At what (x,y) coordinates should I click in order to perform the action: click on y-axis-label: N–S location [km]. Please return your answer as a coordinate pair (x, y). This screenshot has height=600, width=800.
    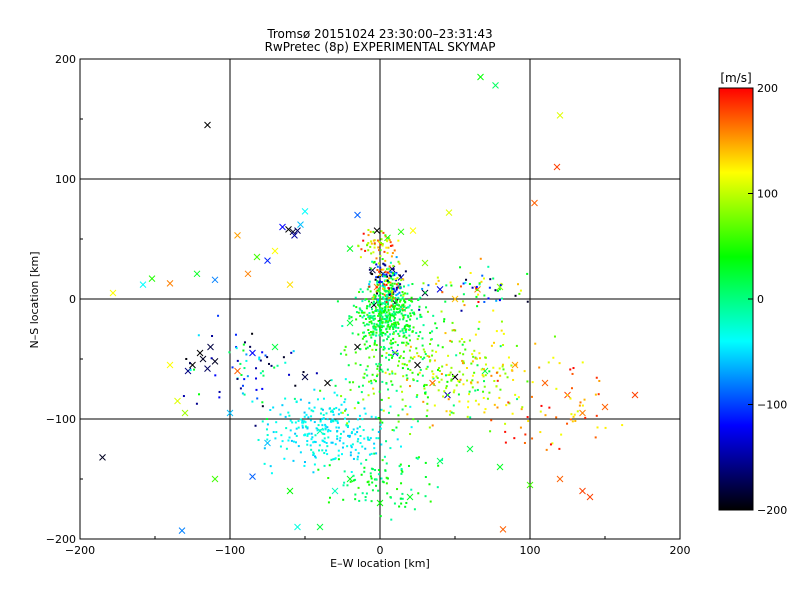
    Looking at the image, I should click on (34, 299).